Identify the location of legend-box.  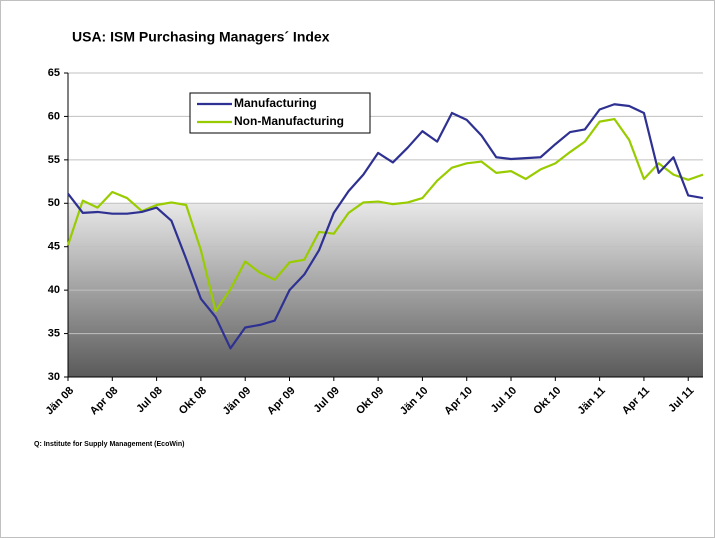
(280, 113).